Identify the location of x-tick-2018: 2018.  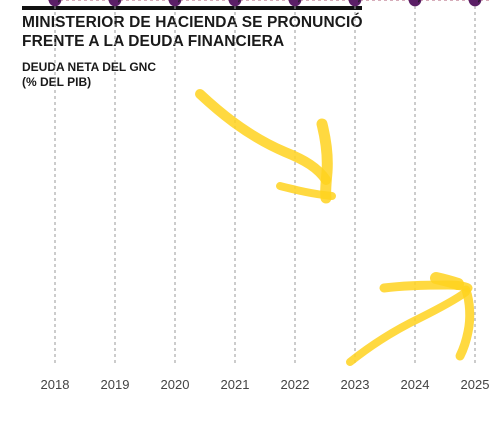
(55, 384).